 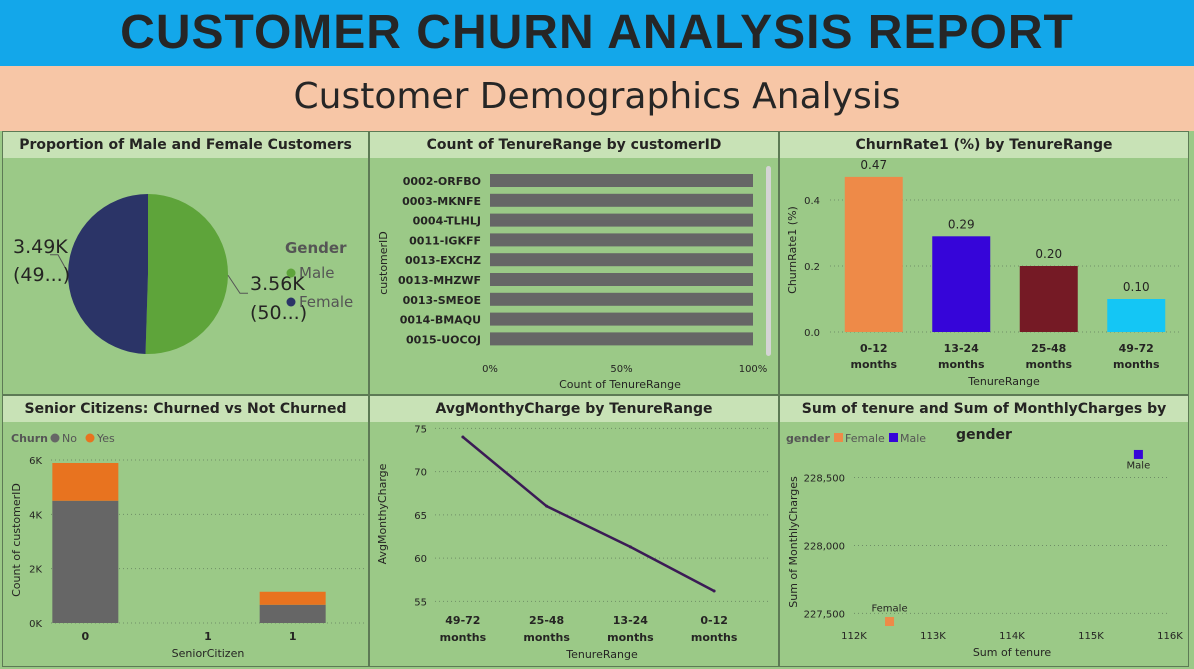 I want to click on gender-pie-chart: 3.56K (50...) 3.49K (49...) Gender Male Female, so click(x=186, y=263).